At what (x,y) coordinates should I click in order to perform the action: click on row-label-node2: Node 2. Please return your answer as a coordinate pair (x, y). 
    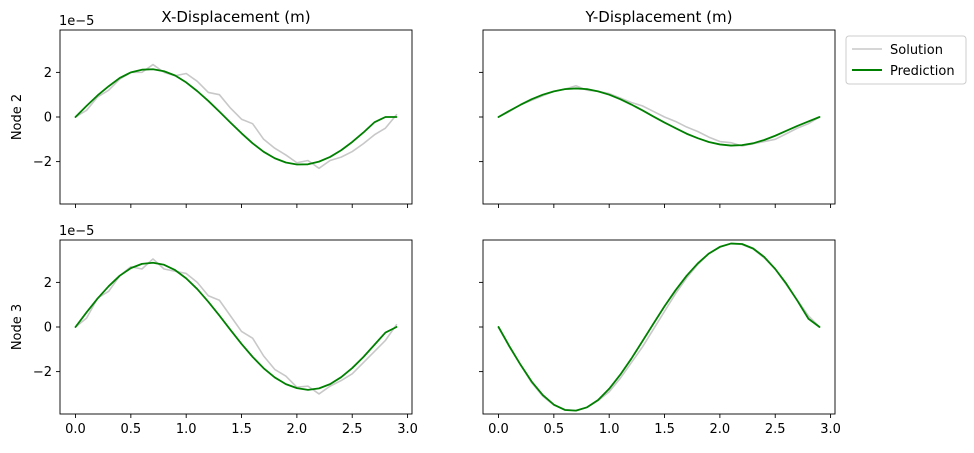
    Looking at the image, I should click on (17, 117).